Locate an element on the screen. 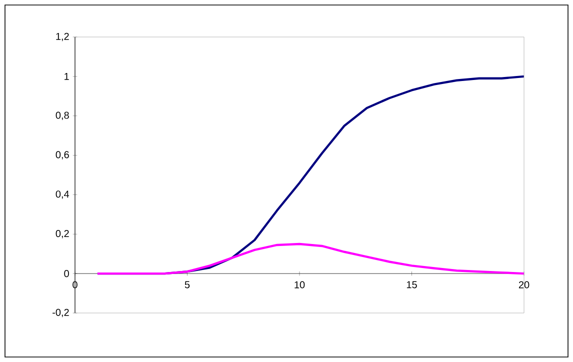  x-tick-label: 15 is located at coordinates (411, 284).